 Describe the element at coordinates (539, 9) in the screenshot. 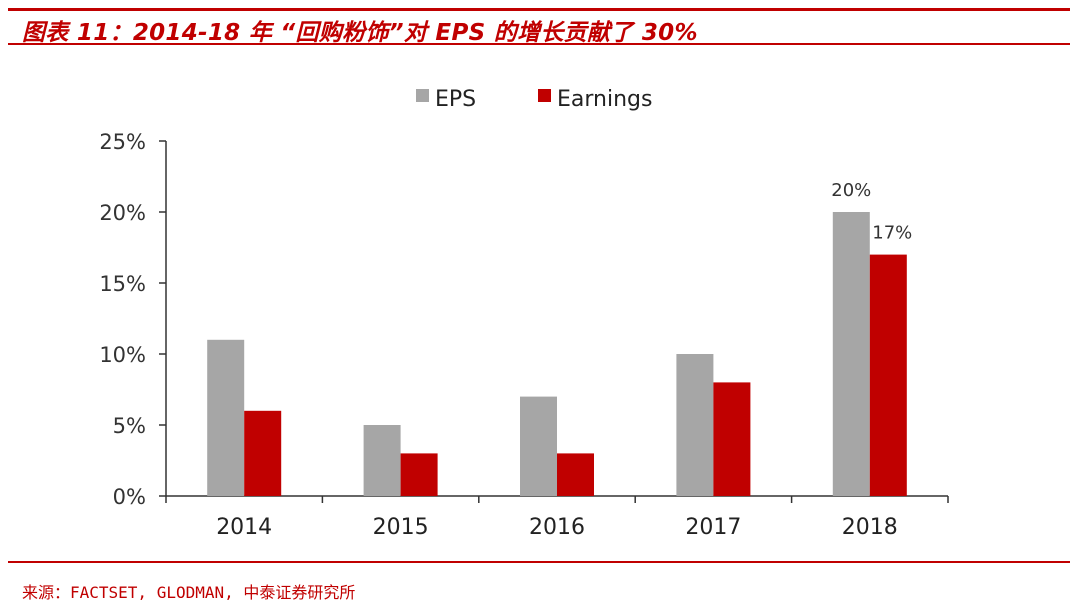

I see `top-rule` at that location.